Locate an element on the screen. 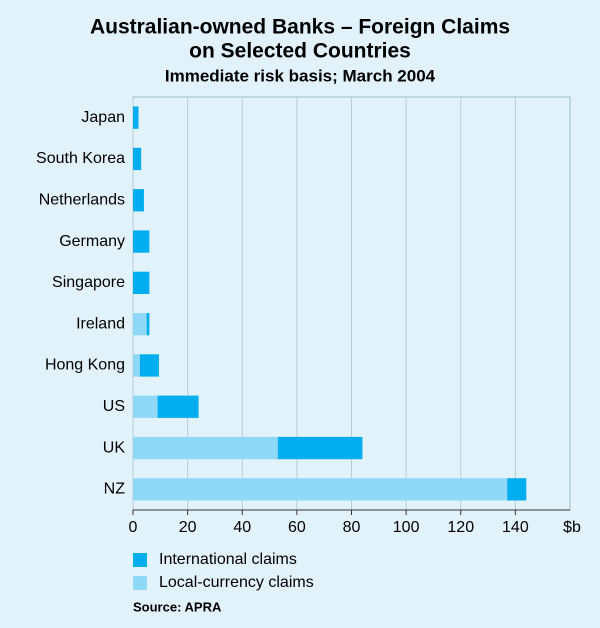  x-tick-label: 0 is located at coordinates (133, 527).